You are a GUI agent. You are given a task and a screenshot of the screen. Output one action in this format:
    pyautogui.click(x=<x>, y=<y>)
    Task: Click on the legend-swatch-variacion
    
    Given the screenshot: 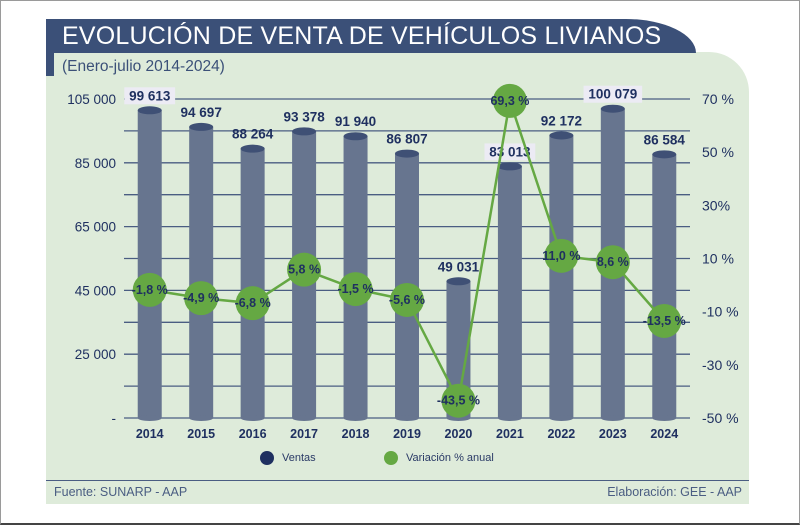 What is the action you would take?
    pyautogui.click(x=391, y=458)
    